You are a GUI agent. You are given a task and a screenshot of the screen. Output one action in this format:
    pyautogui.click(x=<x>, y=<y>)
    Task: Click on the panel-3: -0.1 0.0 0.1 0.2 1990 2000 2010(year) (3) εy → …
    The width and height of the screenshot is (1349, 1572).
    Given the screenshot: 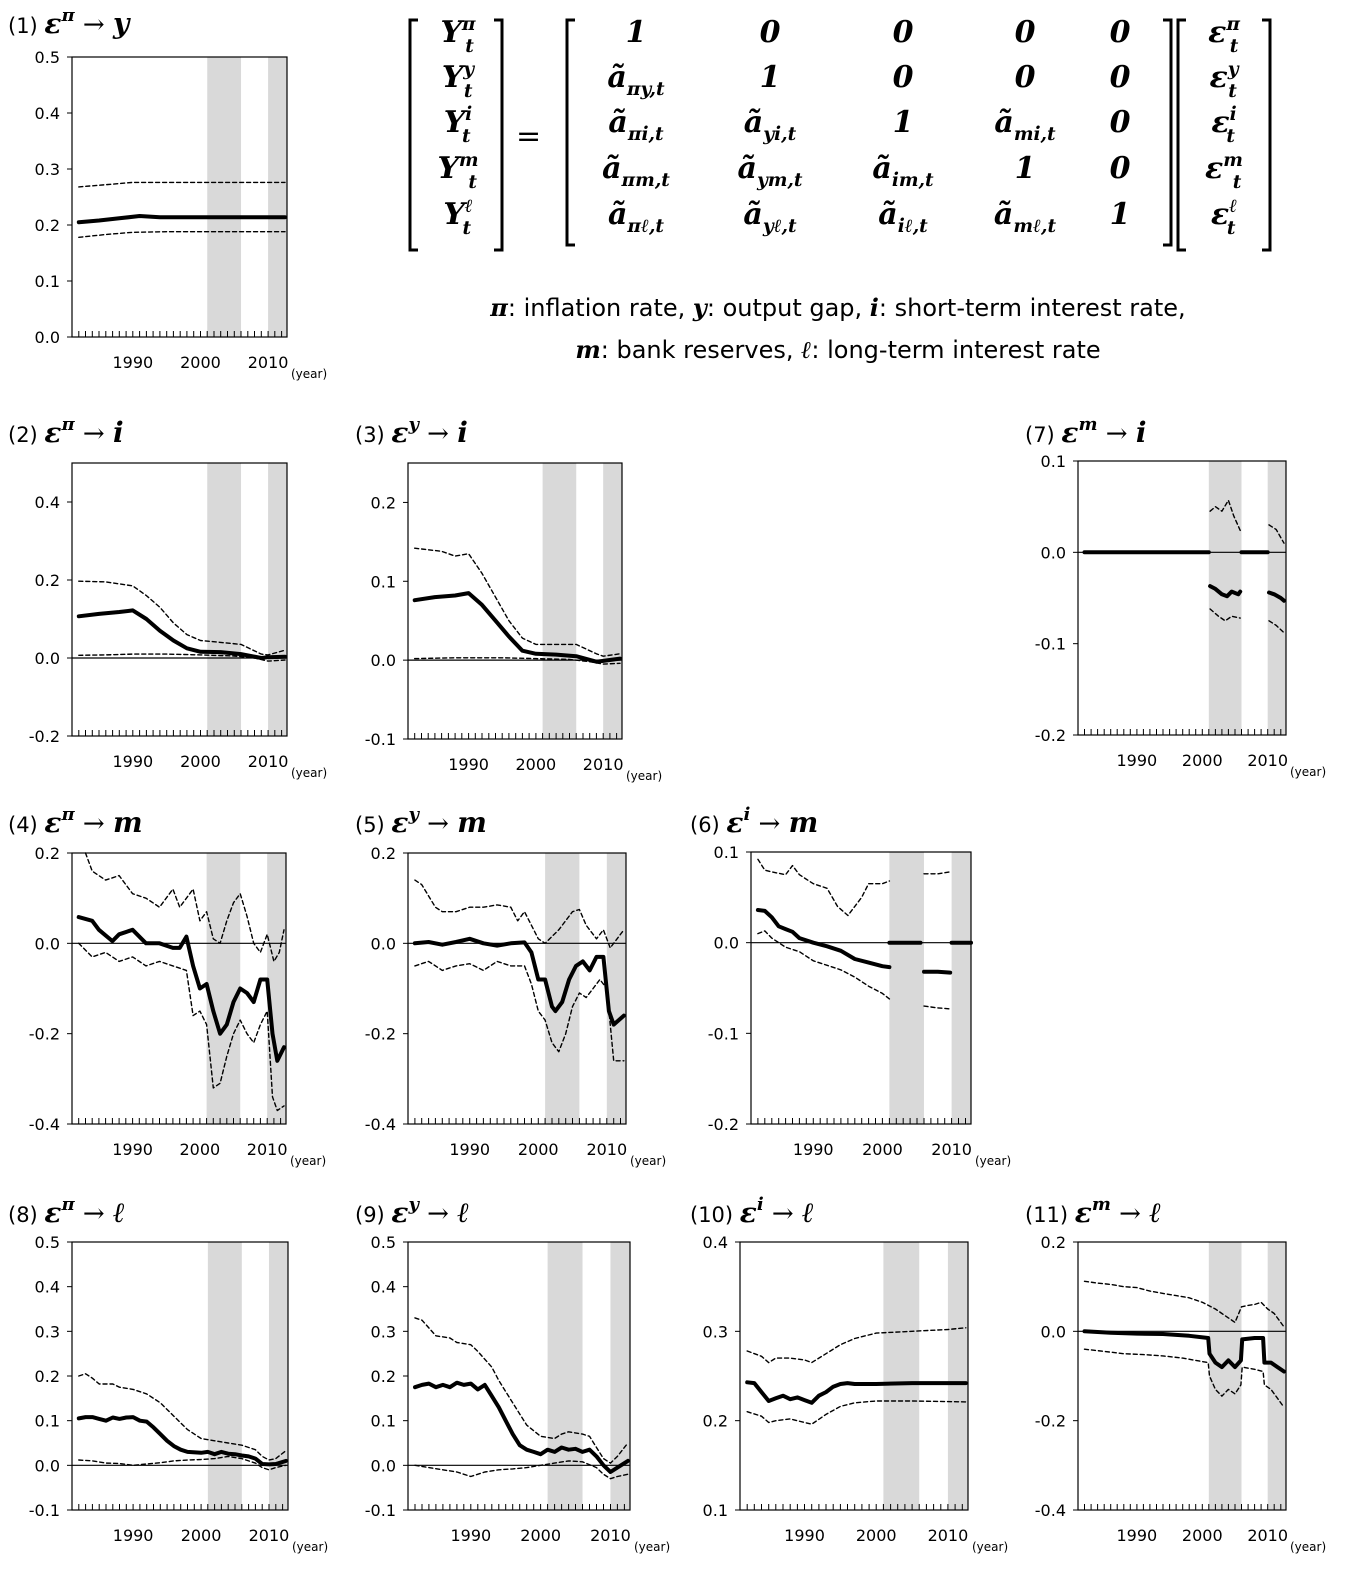 What is the action you would take?
    pyautogui.click(x=508, y=598)
    